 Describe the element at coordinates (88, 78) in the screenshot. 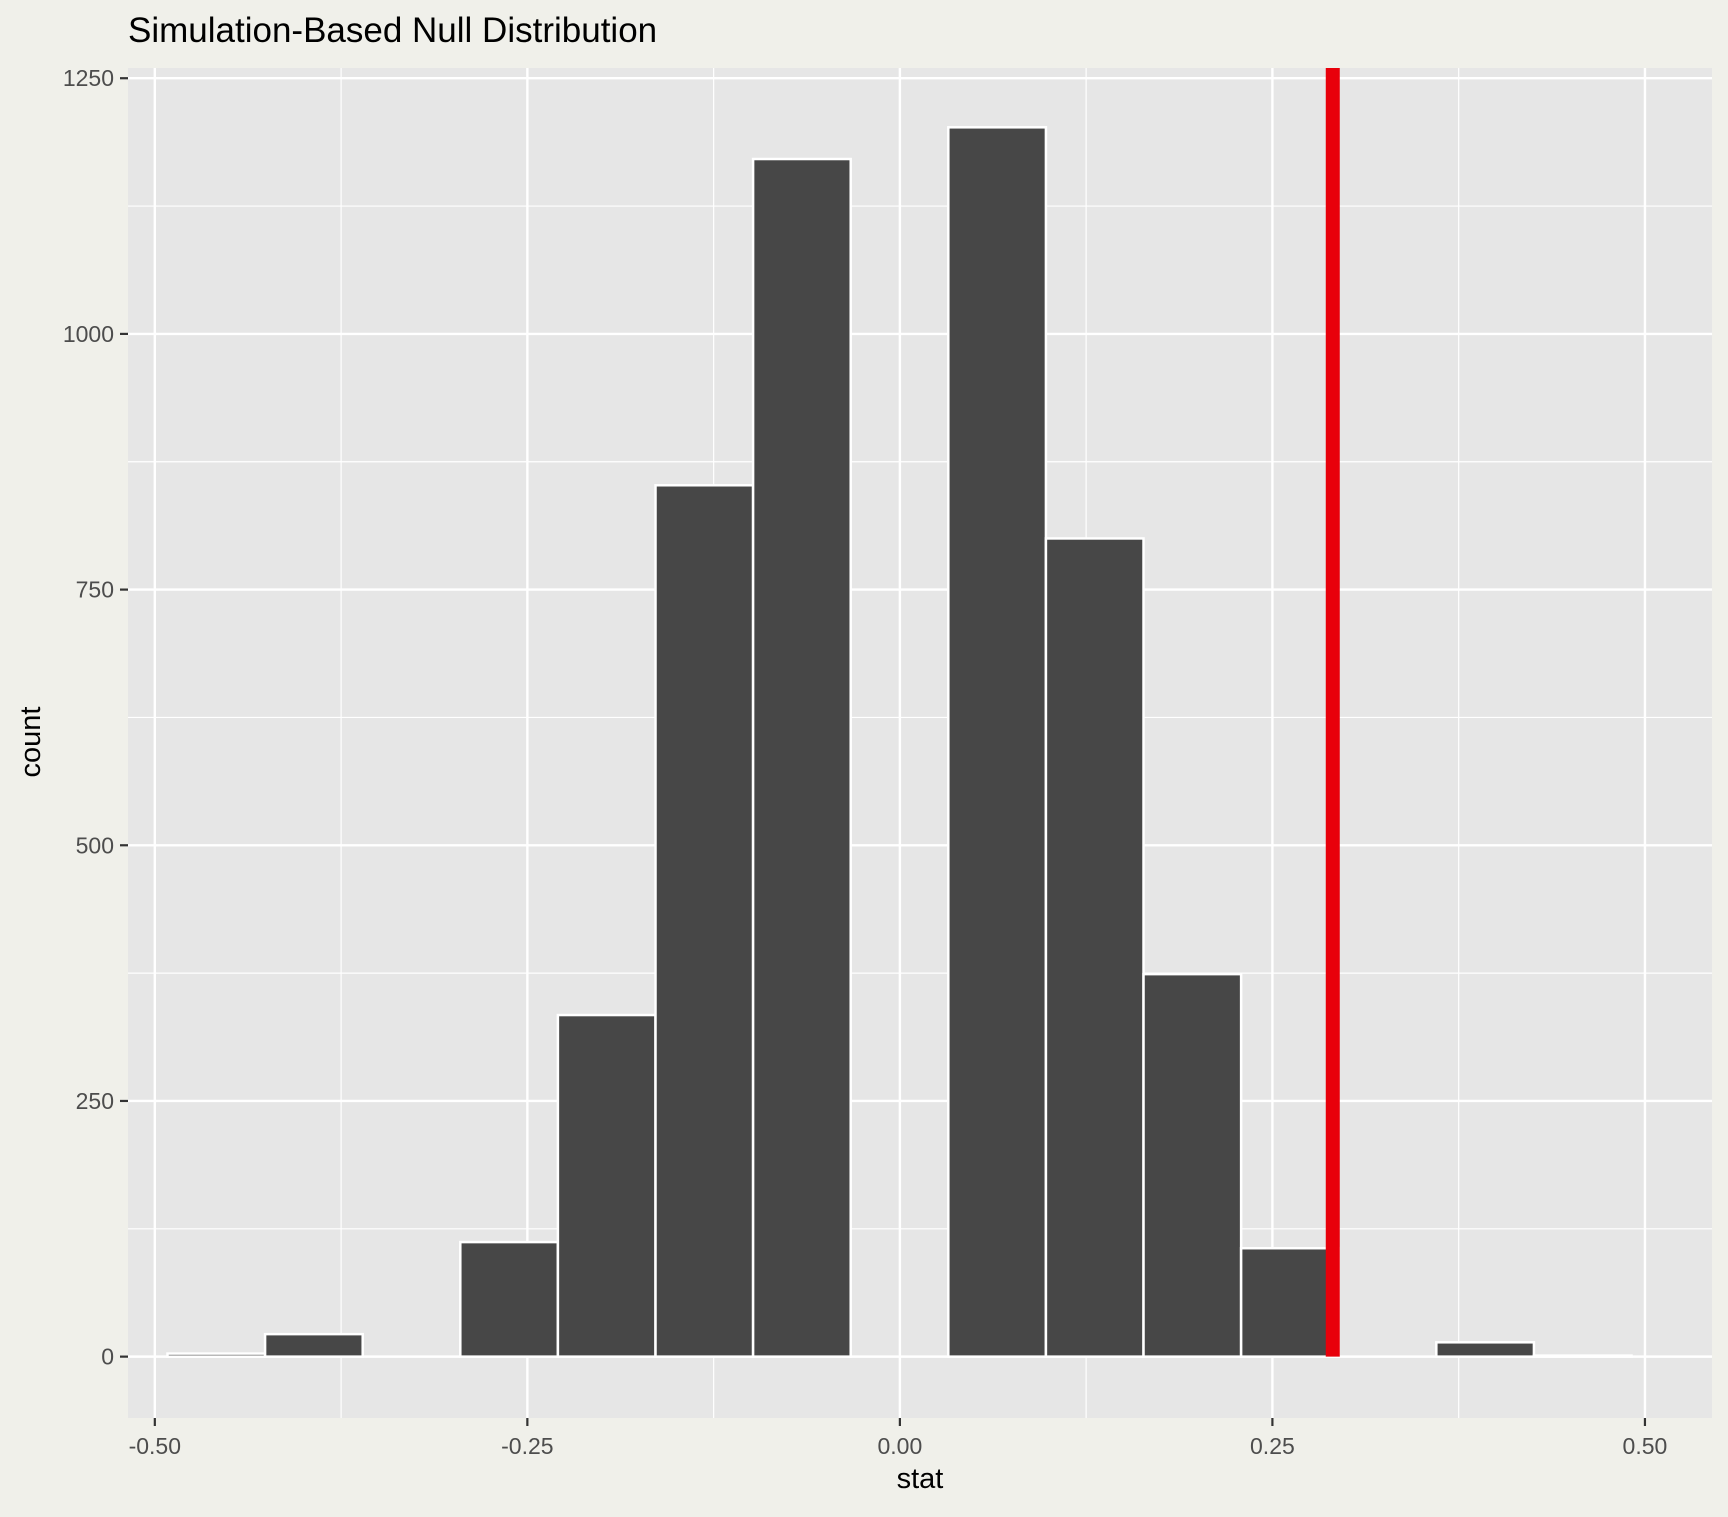

I see `y-tick-label: 1250` at that location.